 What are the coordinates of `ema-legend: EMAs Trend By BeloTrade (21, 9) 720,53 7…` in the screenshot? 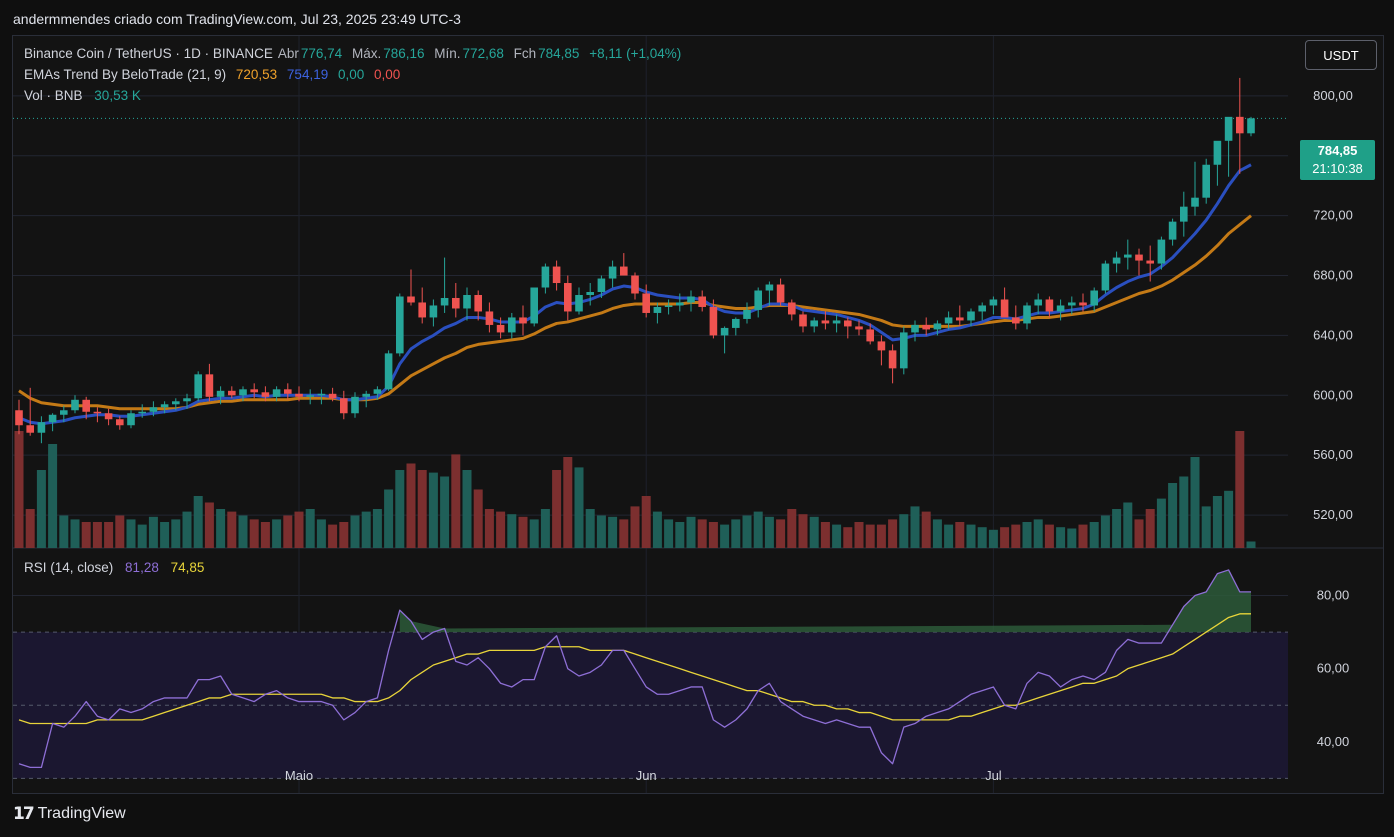 It's located at (213, 74).